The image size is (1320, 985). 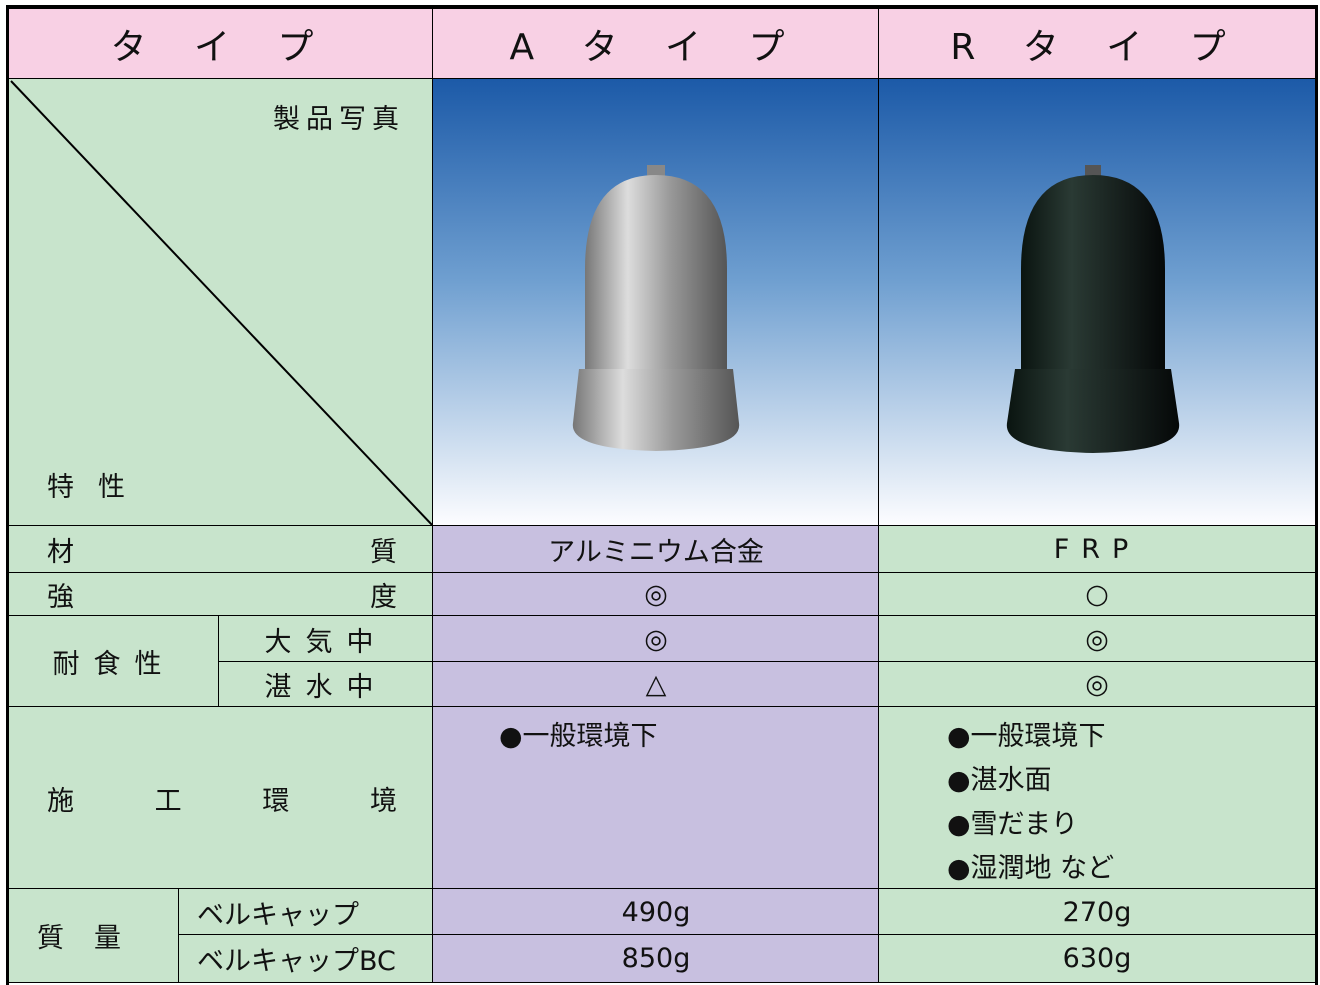 What do you see at coordinates (656, 47) in the screenshot?
I see `header-text: A タ イ プ` at bounding box center [656, 47].